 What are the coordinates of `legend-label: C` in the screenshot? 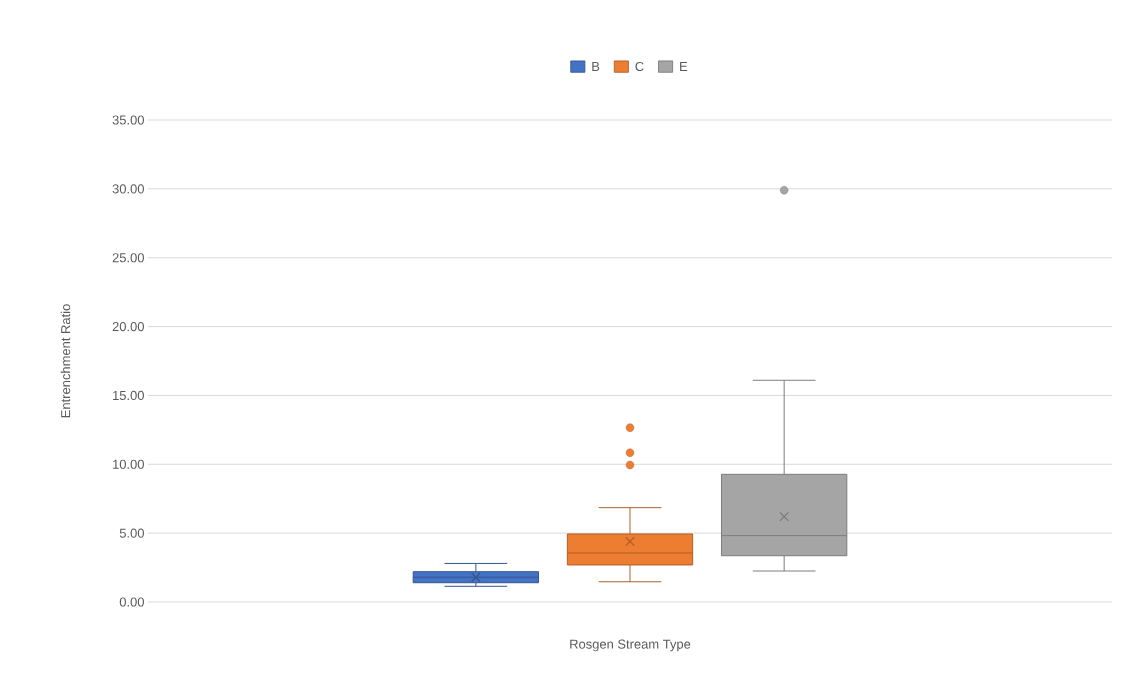 It's located at (639, 66).